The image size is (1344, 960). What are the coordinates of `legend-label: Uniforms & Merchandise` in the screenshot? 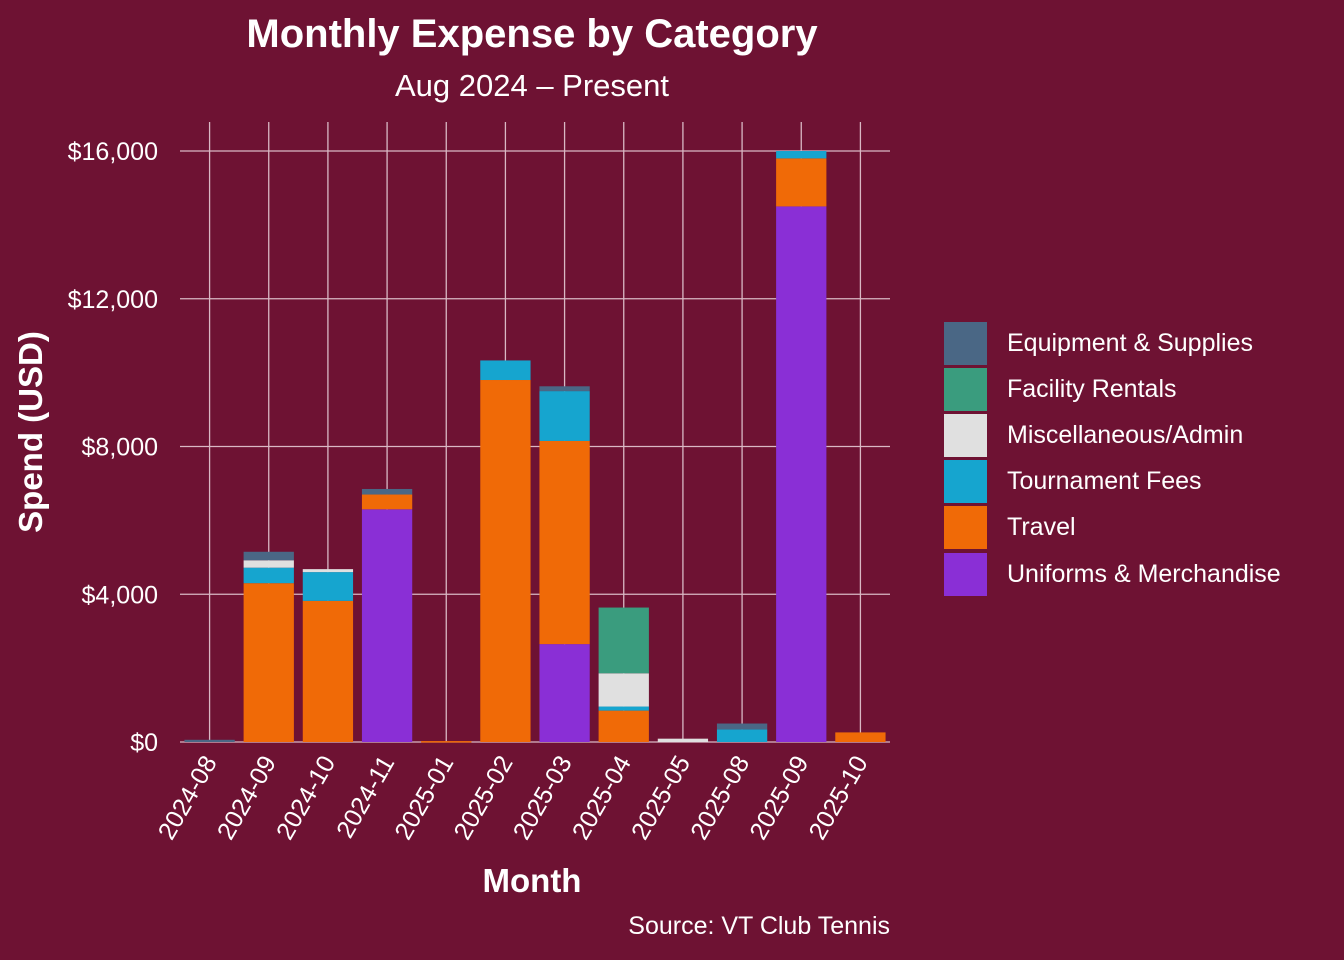 It's located at (1144, 573).